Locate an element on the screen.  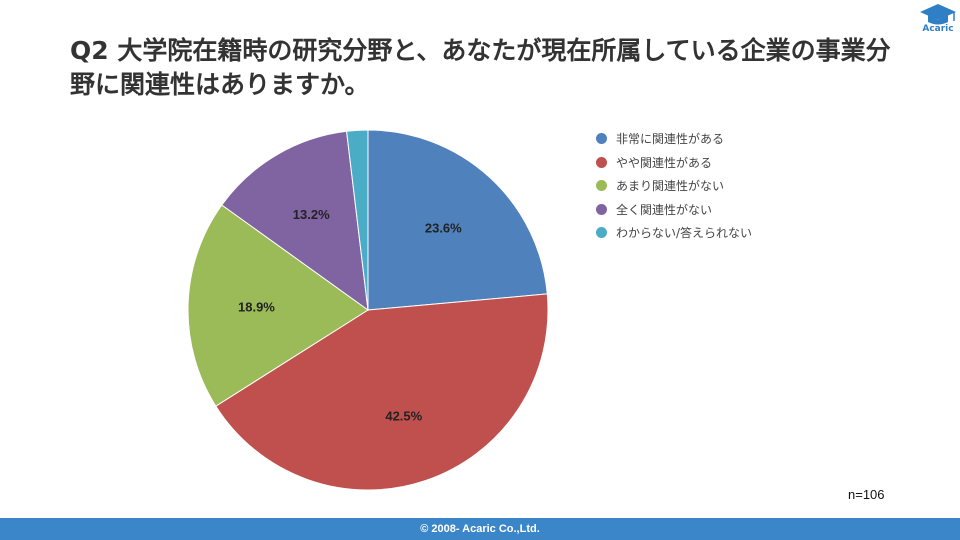
legend-item: 全く関連性がない is located at coordinates (674, 210).